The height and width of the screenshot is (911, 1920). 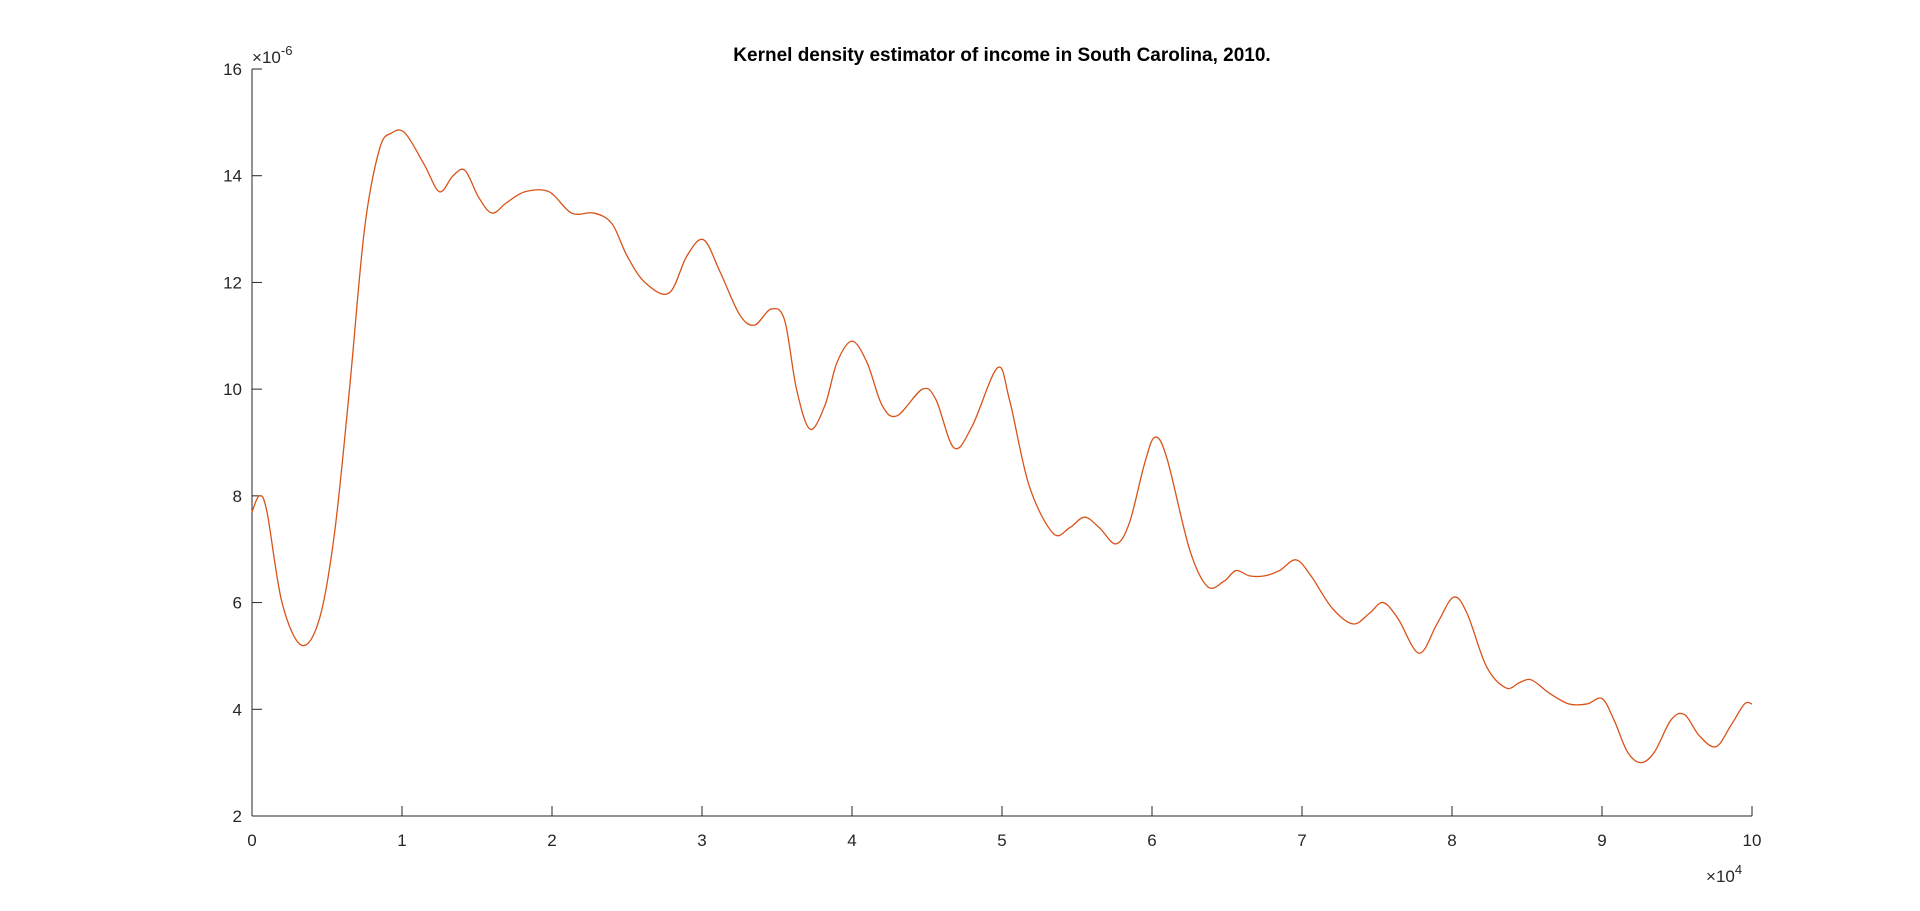 I want to click on x-tick-label: 3, so click(x=701, y=840).